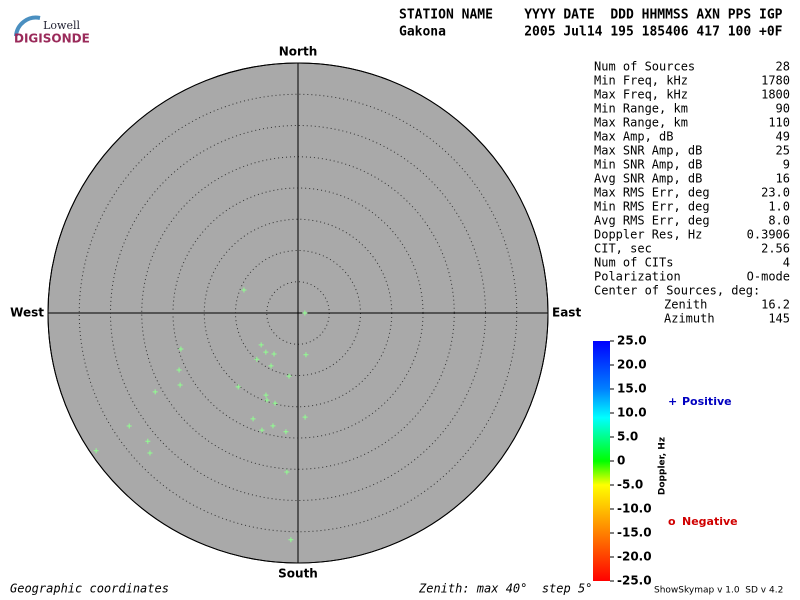 The image size is (800, 600). Describe the element at coordinates (89, 589) in the screenshot. I see `footer-left: Geographic coordinates` at that location.